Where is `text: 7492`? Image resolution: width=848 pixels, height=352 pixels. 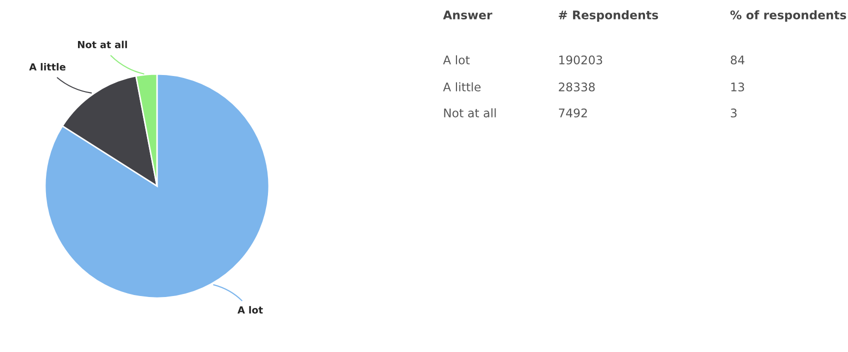 text: 7492 is located at coordinates (572, 113).